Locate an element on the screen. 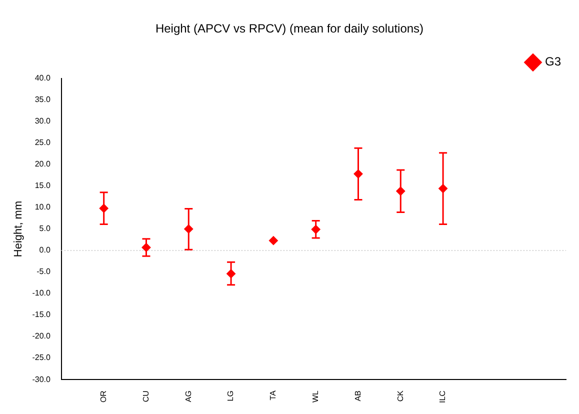 The height and width of the screenshot is (414, 579). y-tick-label: 10.0 is located at coordinates (42, 207).